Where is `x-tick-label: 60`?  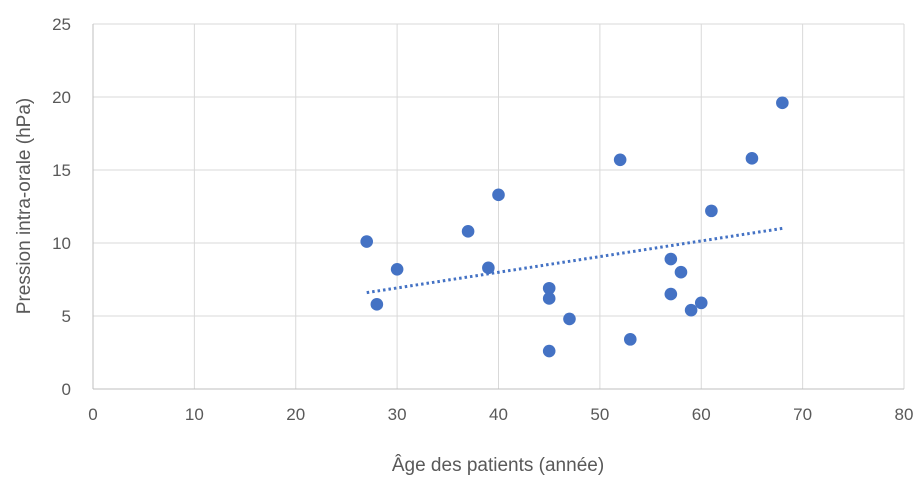 x-tick-label: 60 is located at coordinates (701, 414).